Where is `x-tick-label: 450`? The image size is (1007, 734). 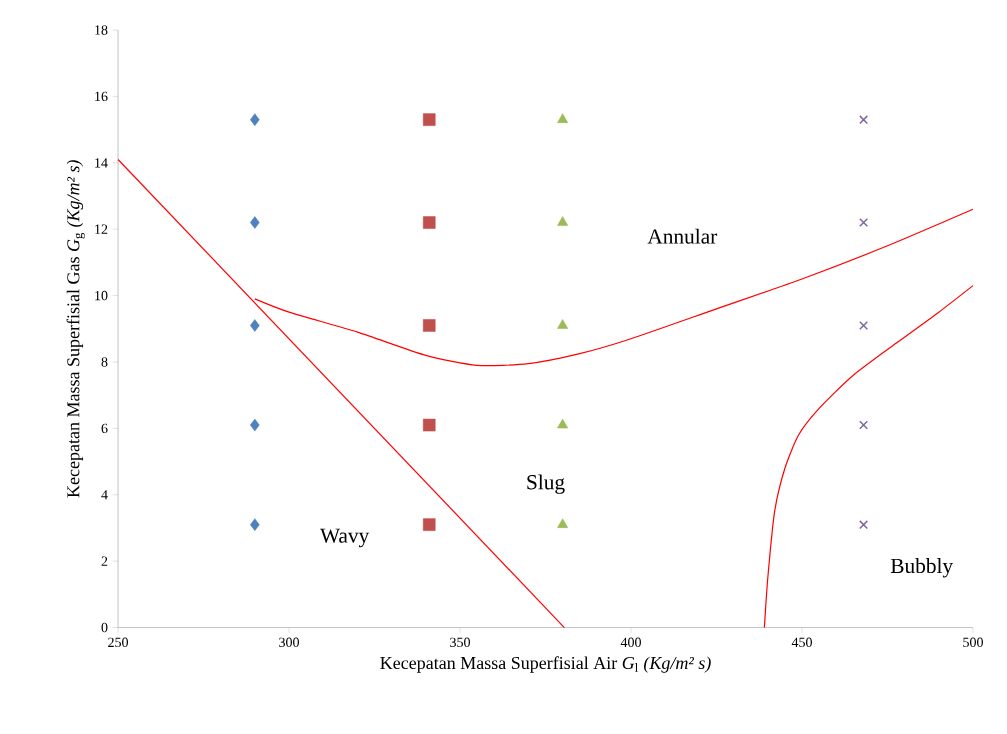 x-tick-label: 450 is located at coordinates (801, 642).